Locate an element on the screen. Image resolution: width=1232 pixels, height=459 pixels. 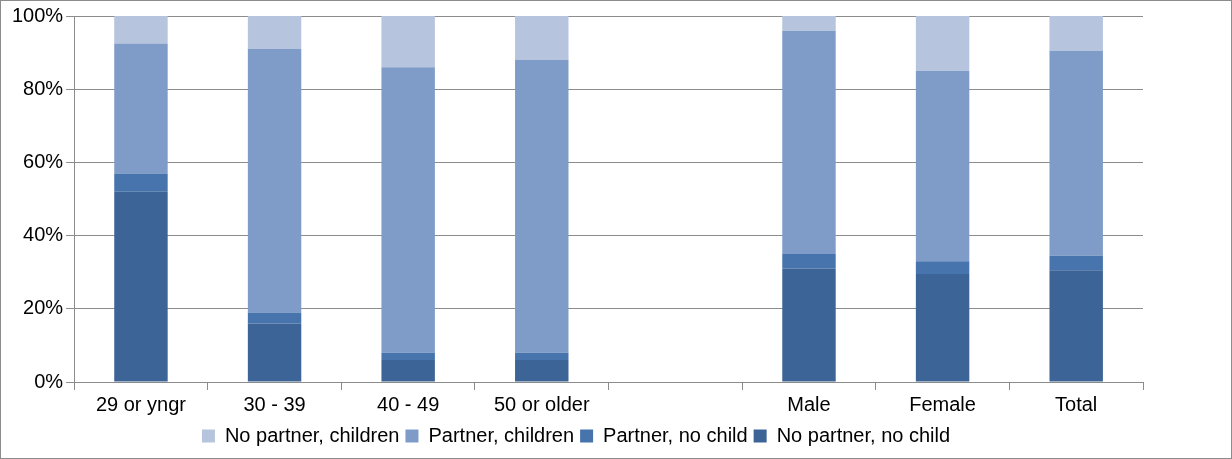
x-tick-label: 30 - 39 is located at coordinates (274, 403).